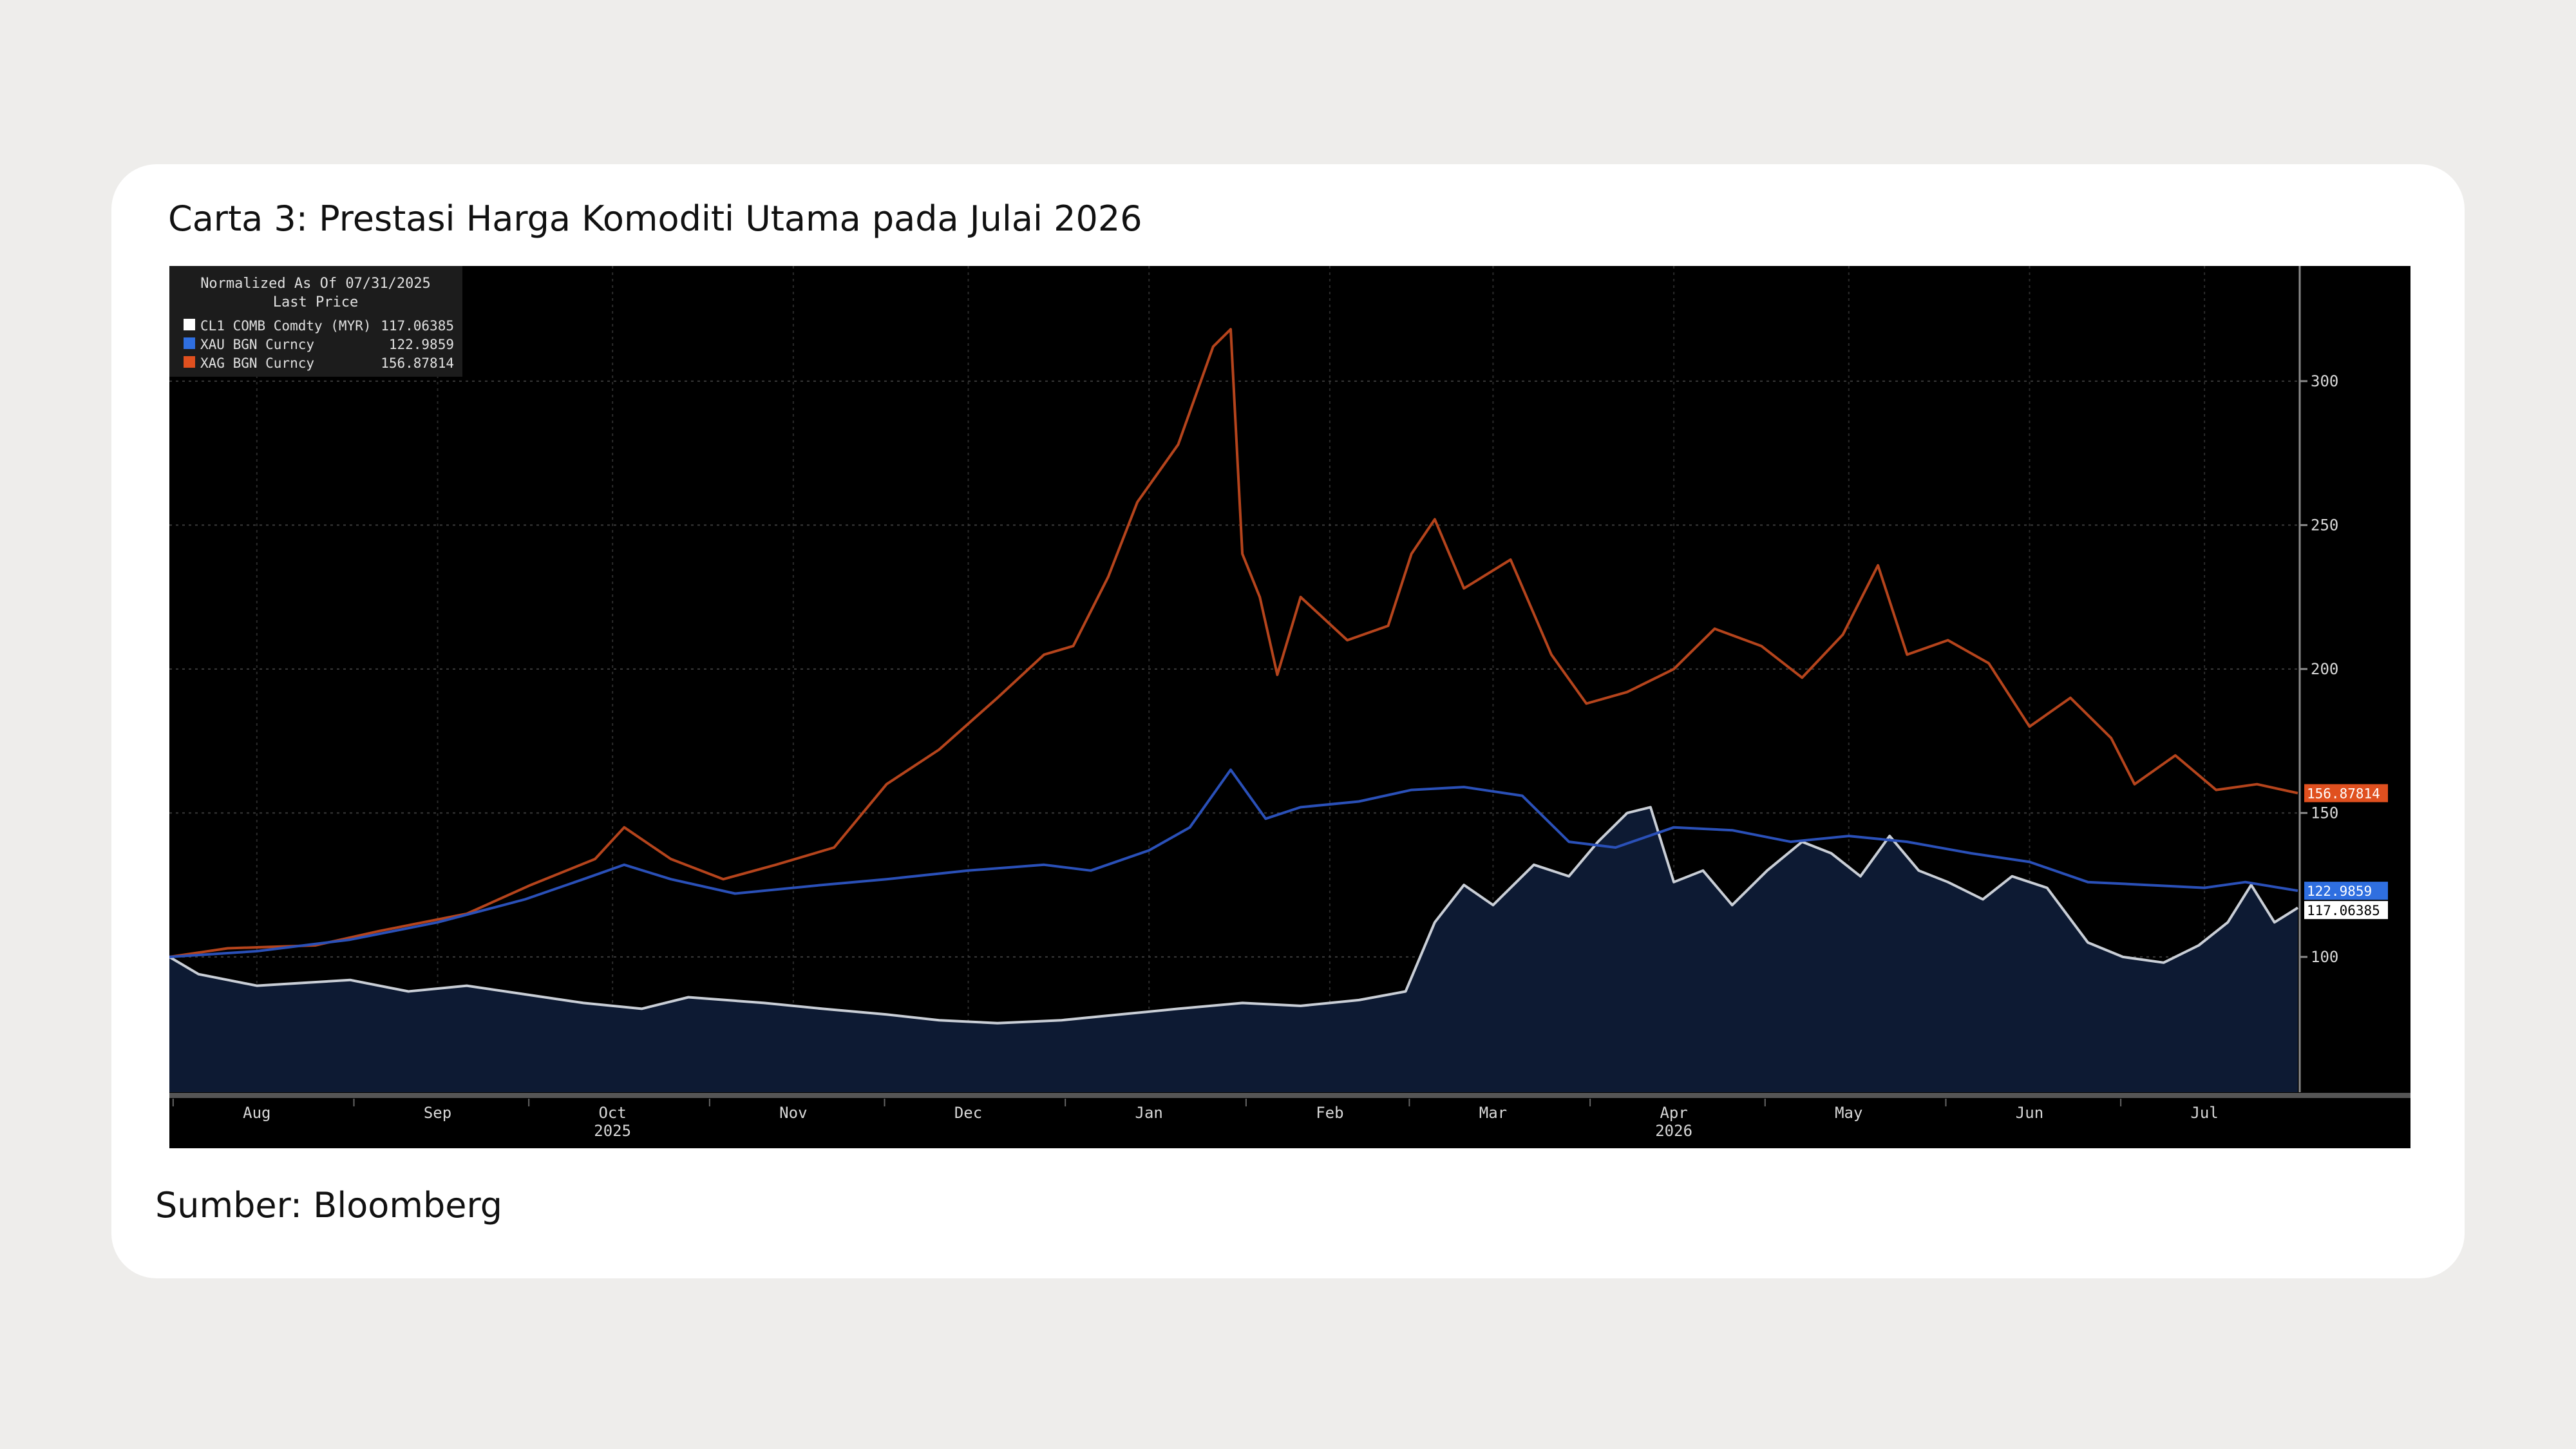  What do you see at coordinates (328, 1205) in the screenshot?
I see `source-note: Sumber: Bloomberg` at bounding box center [328, 1205].